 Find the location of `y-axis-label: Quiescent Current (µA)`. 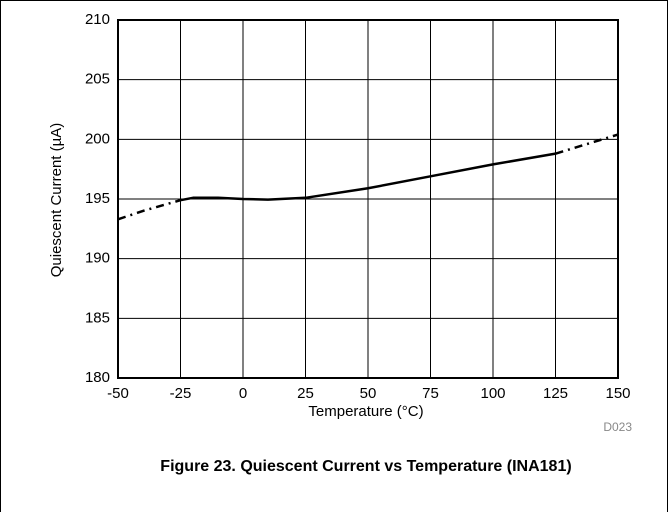

y-axis-label: Quiescent Current (µA) is located at coordinates (56, 200).